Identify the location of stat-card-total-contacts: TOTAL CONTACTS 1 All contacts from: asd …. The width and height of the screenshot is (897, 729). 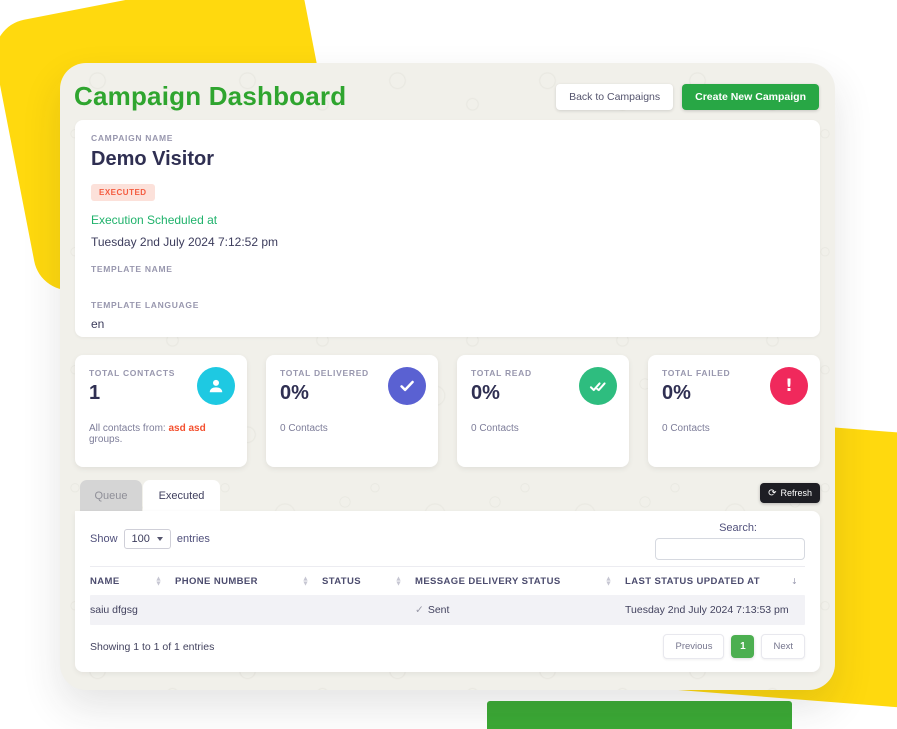
(161, 411).